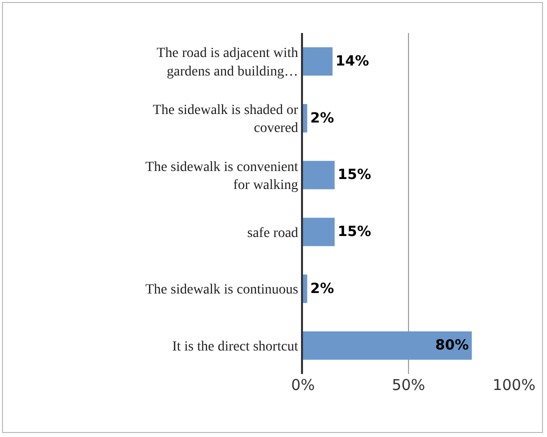 The width and height of the screenshot is (547, 437). What do you see at coordinates (303, 385) in the screenshot?
I see `x-tick-label: 0%` at bounding box center [303, 385].